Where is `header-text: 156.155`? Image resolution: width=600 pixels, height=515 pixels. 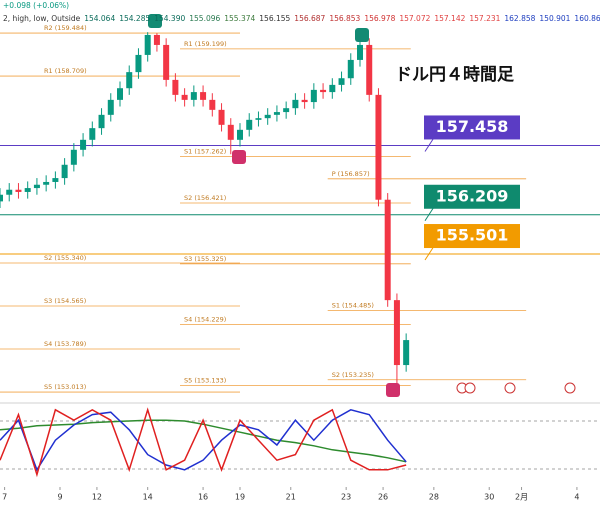 header-text: 156.155 is located at coordinates (275, 18).